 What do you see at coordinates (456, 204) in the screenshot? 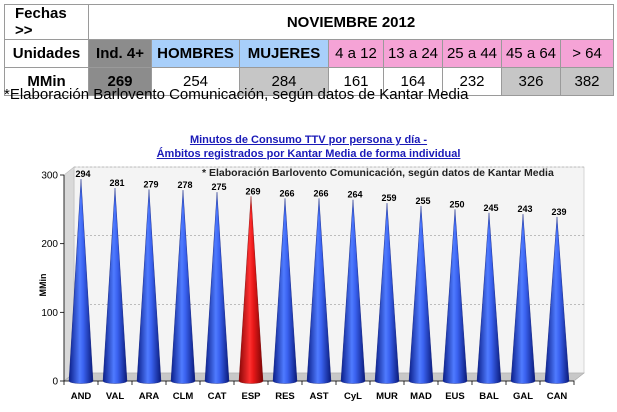
I see `value-label-EUS: 250` at bounding box center [456, 204].